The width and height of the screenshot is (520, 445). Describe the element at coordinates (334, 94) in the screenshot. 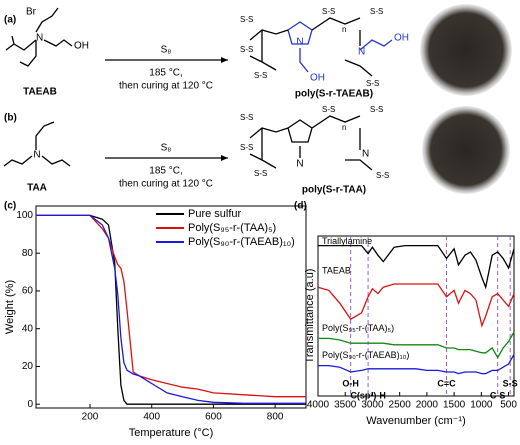

I see `product-name: poly(S-r-TAEAB)` at that location.